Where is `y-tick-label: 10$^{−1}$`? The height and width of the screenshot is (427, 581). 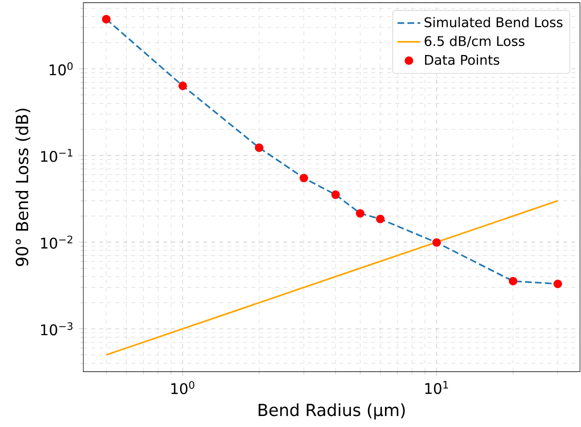
y-tick-label: 10$^{−1}$ is located at coordinates (56, 155).